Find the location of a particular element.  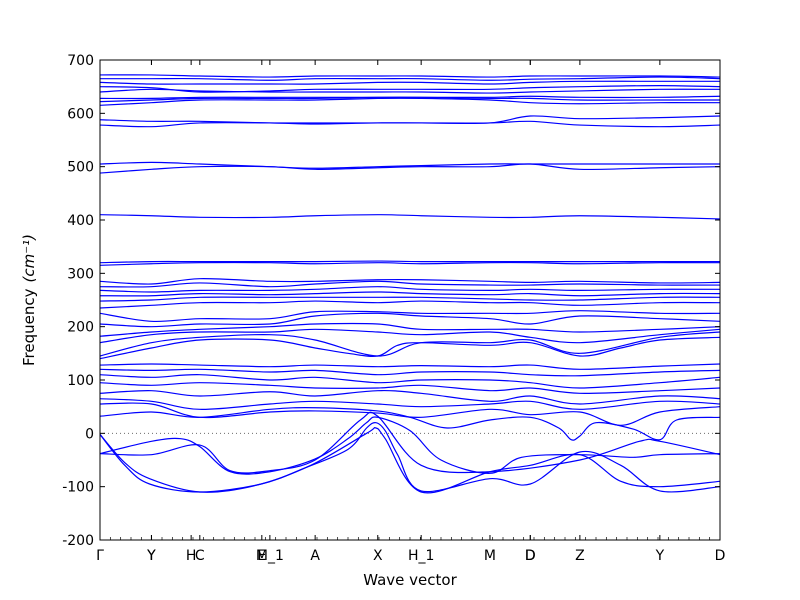

y-tick-label: 200 is located at coordinates (80, 328).